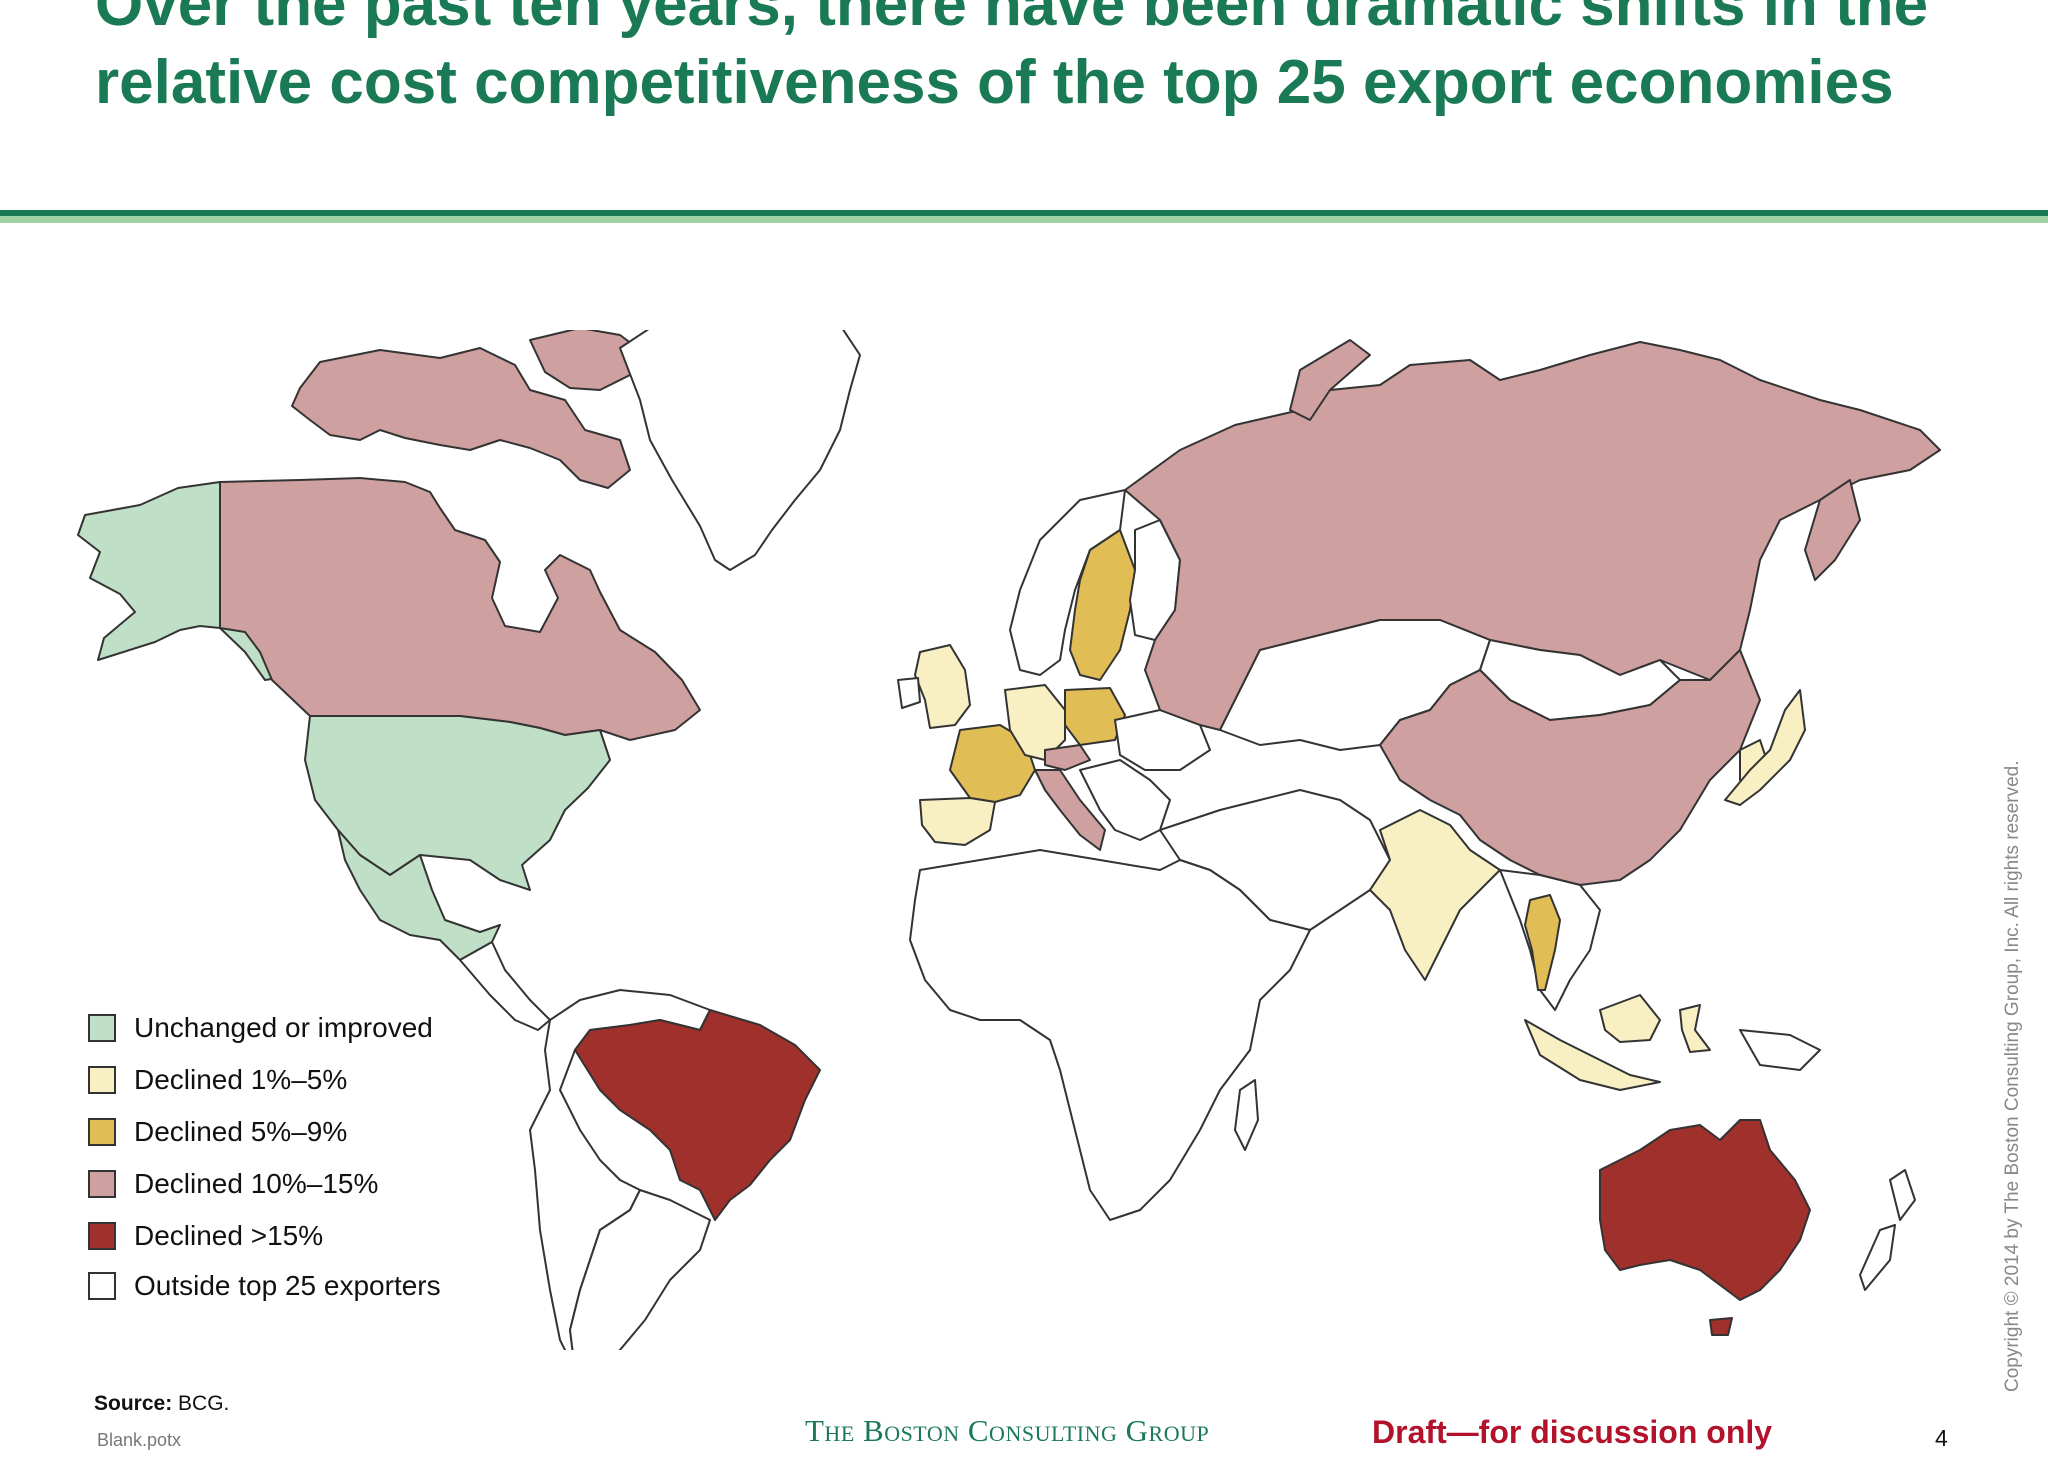  What do you see at coordinates (1067, 757) in the screenshot?
I see `region-czech` at bounding box center [1067, 757].